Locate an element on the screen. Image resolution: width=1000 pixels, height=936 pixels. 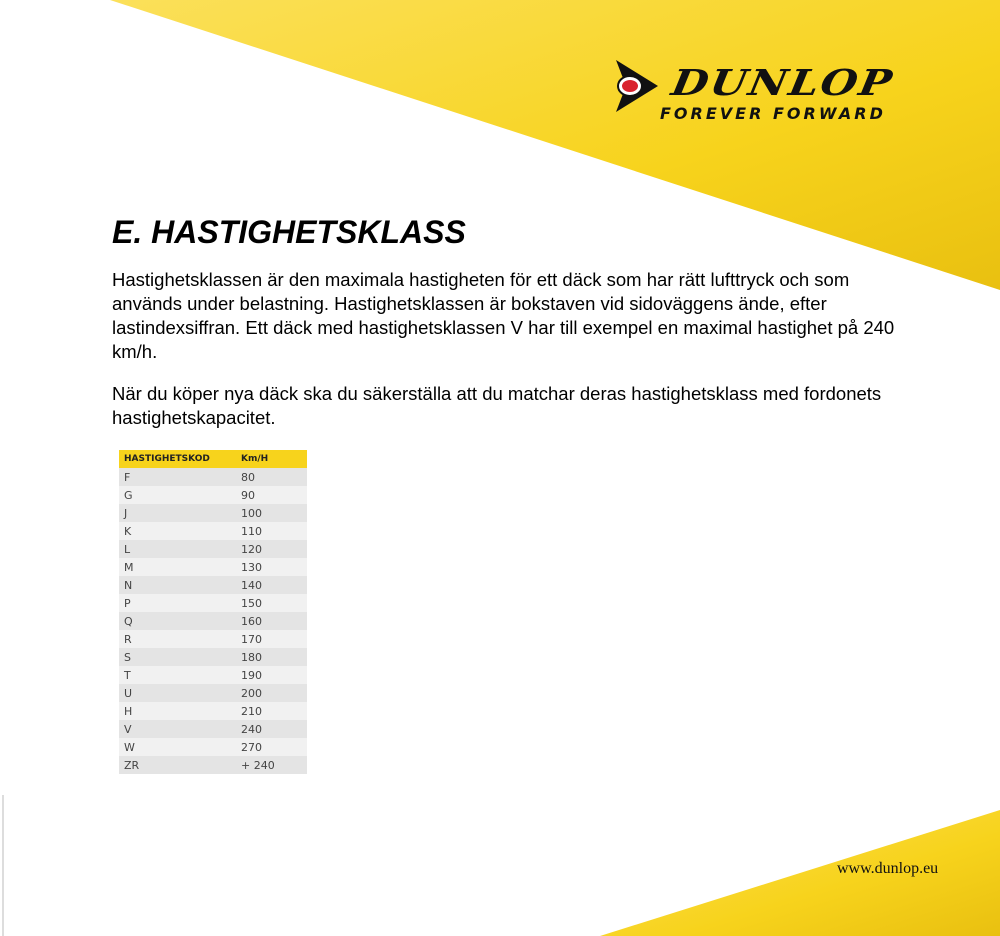
dunlop-flying-d-icon is located at coordinates (637, 86).